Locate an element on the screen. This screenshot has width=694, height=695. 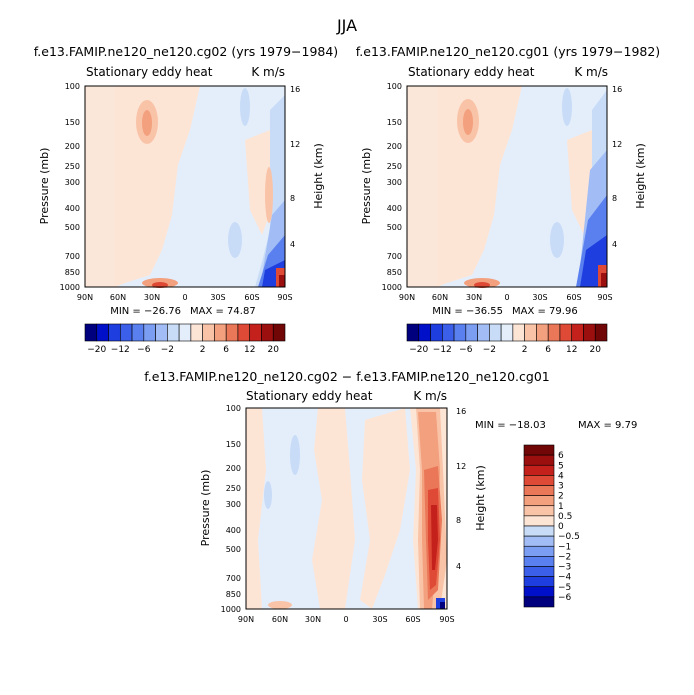
panel-2-y-ticks: 100 150 200 250 300 400 500 700 850 1000 is located at coordinates (392, 187).